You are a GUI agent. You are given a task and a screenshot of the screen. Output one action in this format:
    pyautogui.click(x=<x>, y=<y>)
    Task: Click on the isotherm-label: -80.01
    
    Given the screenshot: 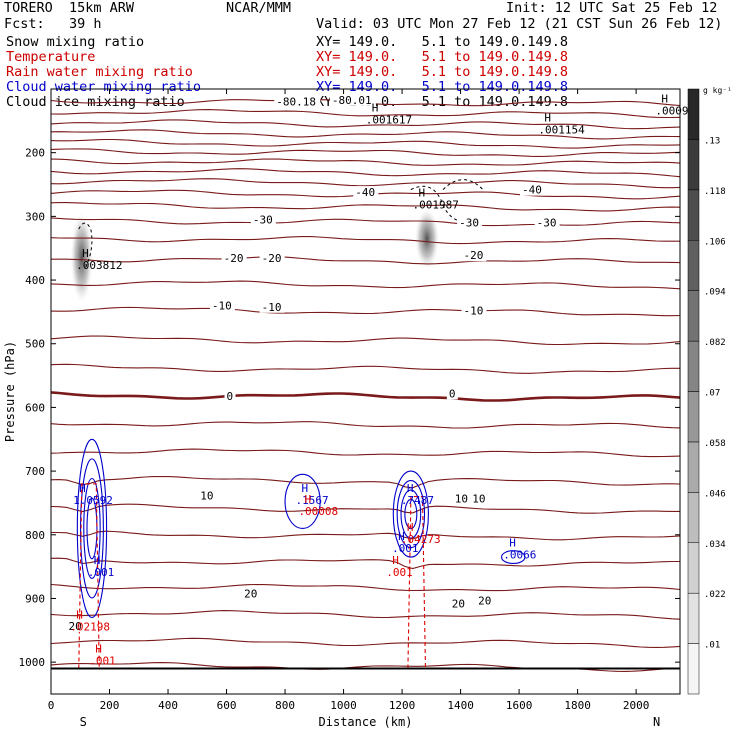 What is the action you would take?
    pyautogui.click(x=352, y=100)
    